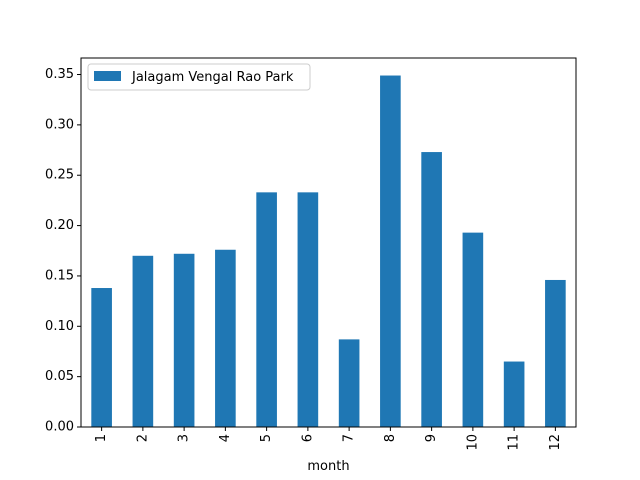 This screenshot has width=640, height=480. What do you see at coordinates (142, 438) in the screenshot?
I see `x-tick-label: 2` at bounding box center [142, 438].